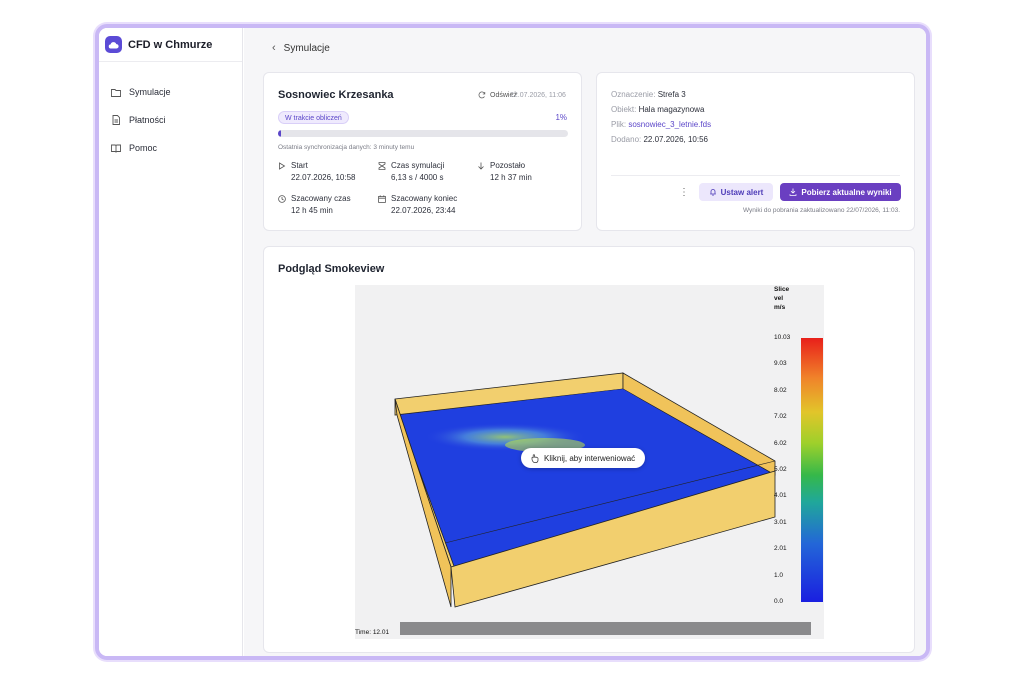  I want to click on time-readout: Time: 12.01, so click(372, 632).